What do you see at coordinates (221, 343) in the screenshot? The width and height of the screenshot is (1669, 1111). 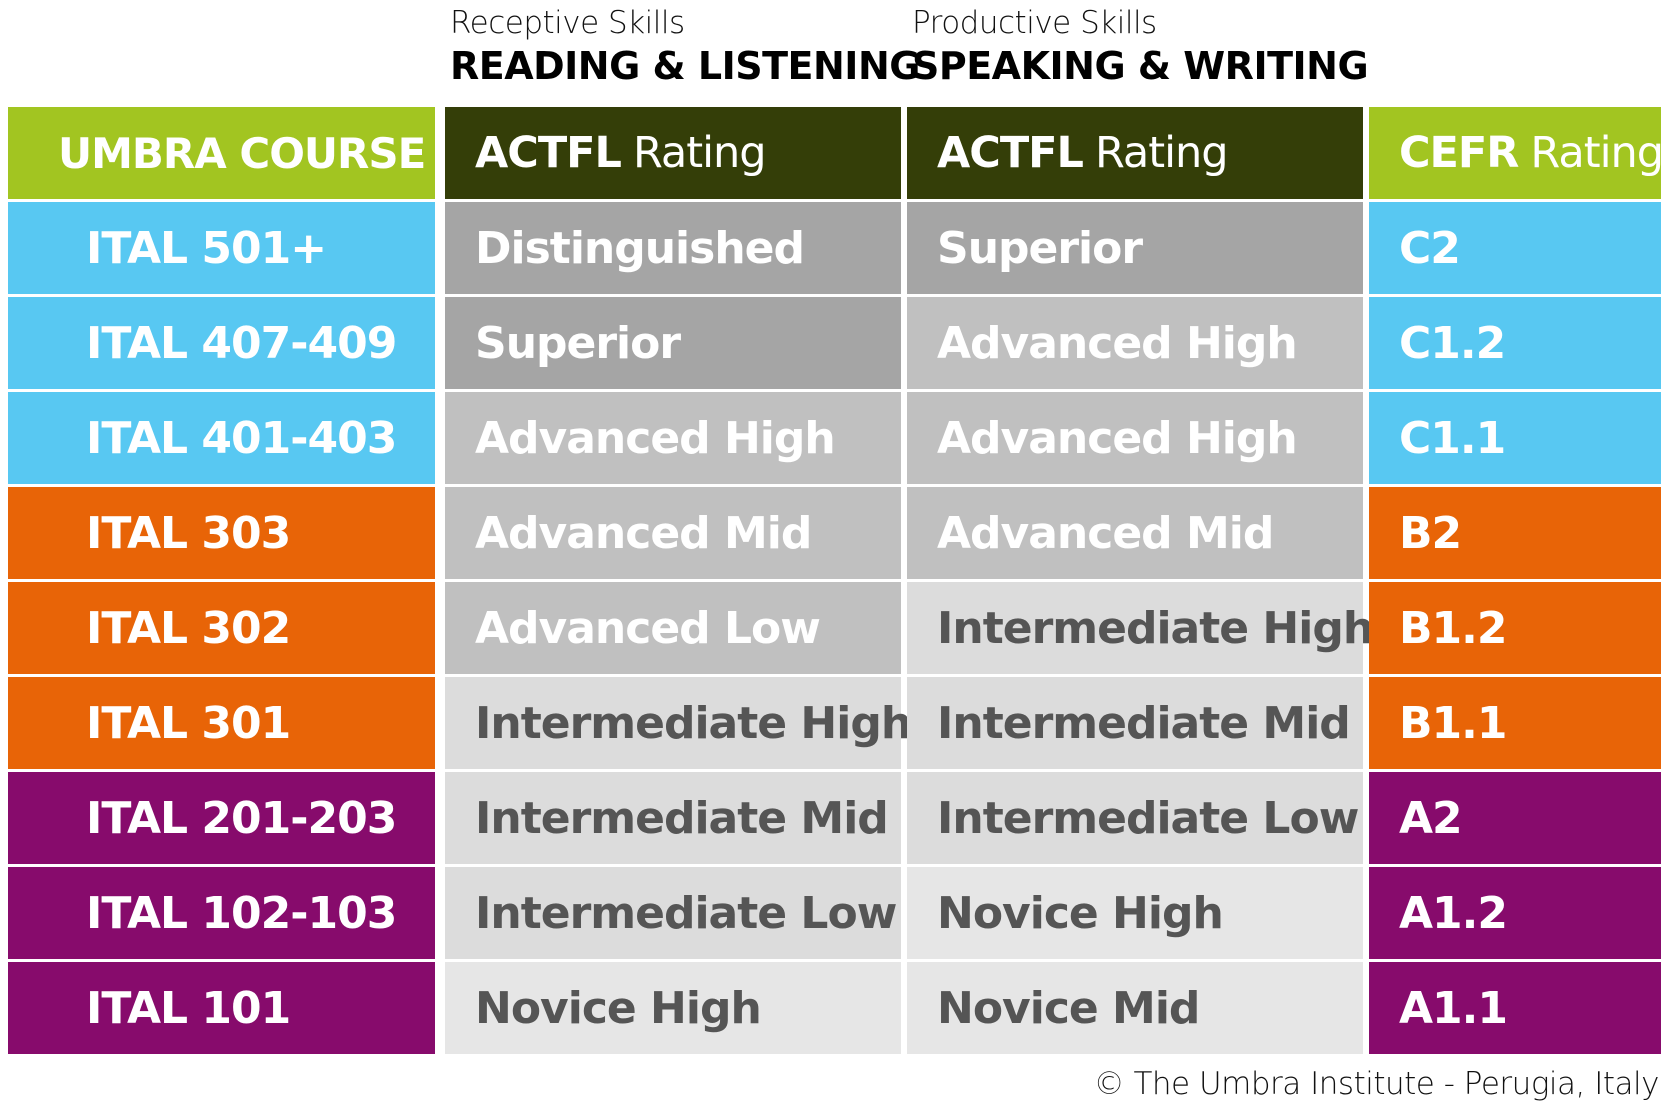 I see `course-cell: ITAL 407-409` at bounding box center [221, 343].